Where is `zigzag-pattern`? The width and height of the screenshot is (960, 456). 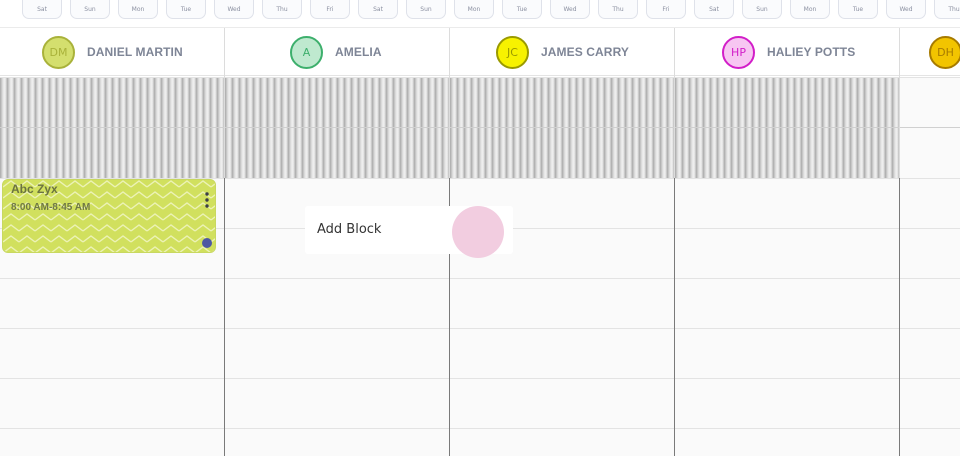 zigzag-pattern is located at coordinates (109, 216).